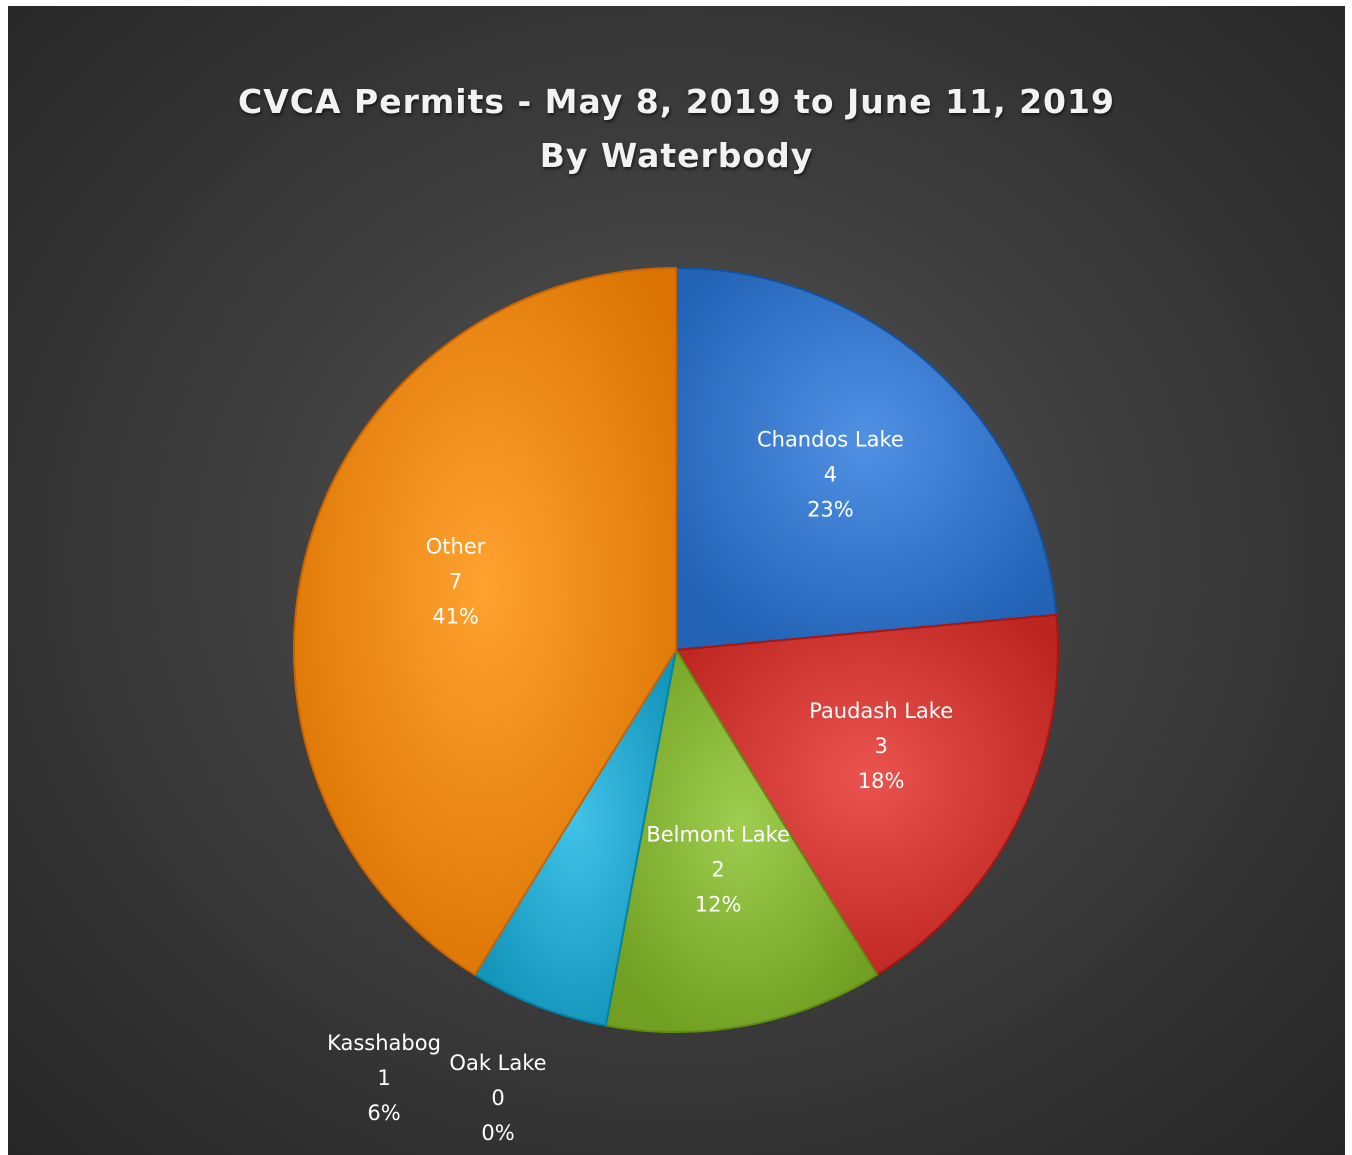 This screenshot has height=1155, width=1352. What do you see at coordinates (575, 838) in the screenshot?
I see `pie-slice-kasshabog` at bounding box center [575, 838].